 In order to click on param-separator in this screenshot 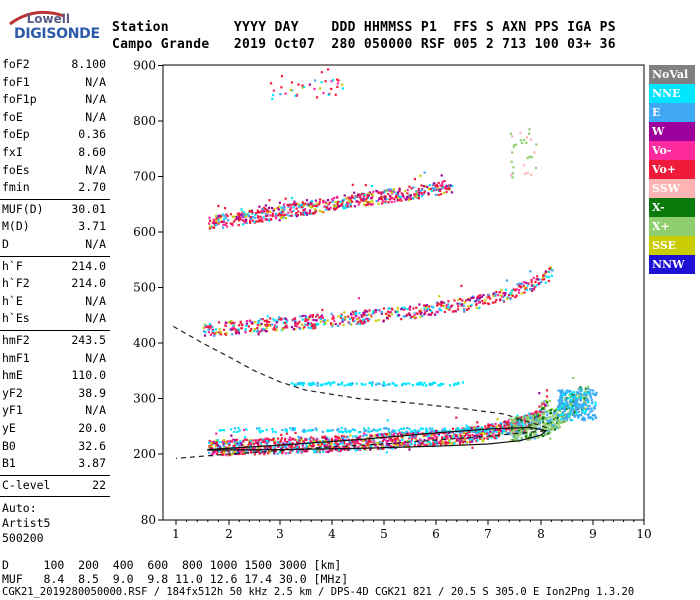, I will do `click(55, 256)`.